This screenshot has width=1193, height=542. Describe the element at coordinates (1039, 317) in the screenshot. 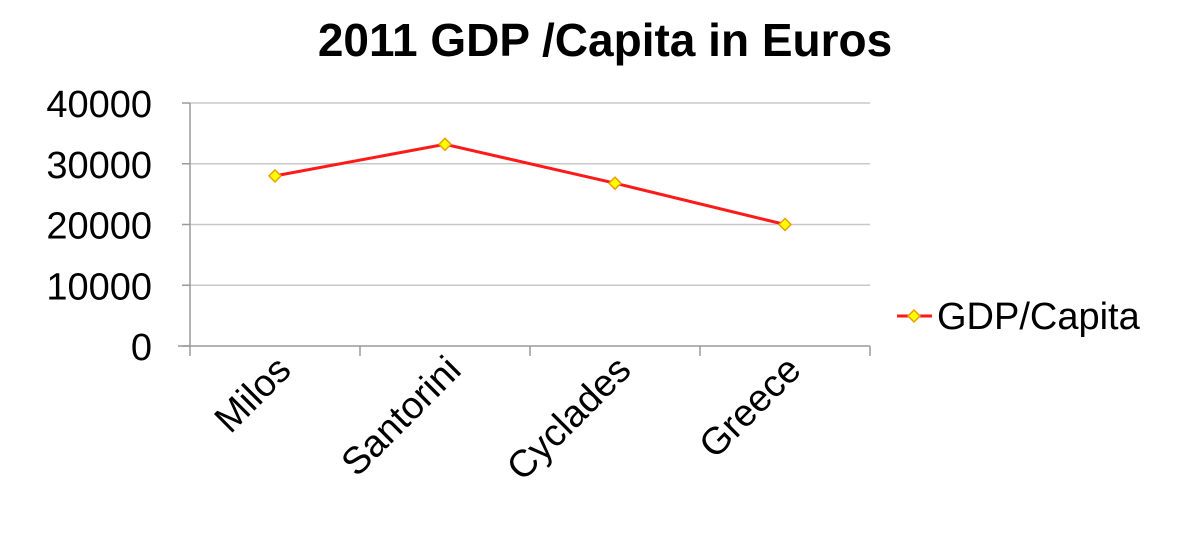

I see `legend-label: GDP/Capita` at that location.